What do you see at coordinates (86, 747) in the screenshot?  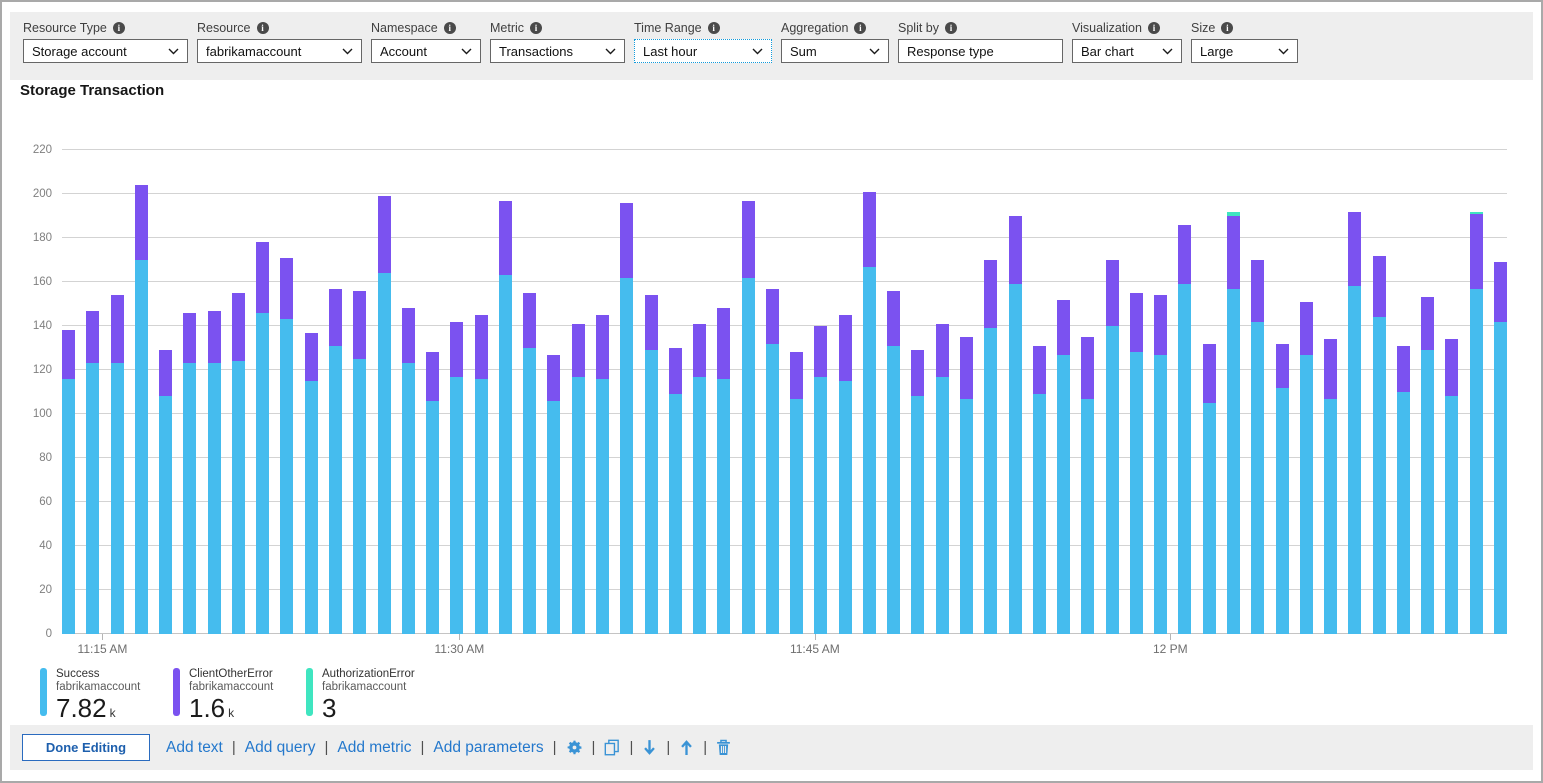 I see `done-editing-button: Done Editing` at bounding box center [86, 747].